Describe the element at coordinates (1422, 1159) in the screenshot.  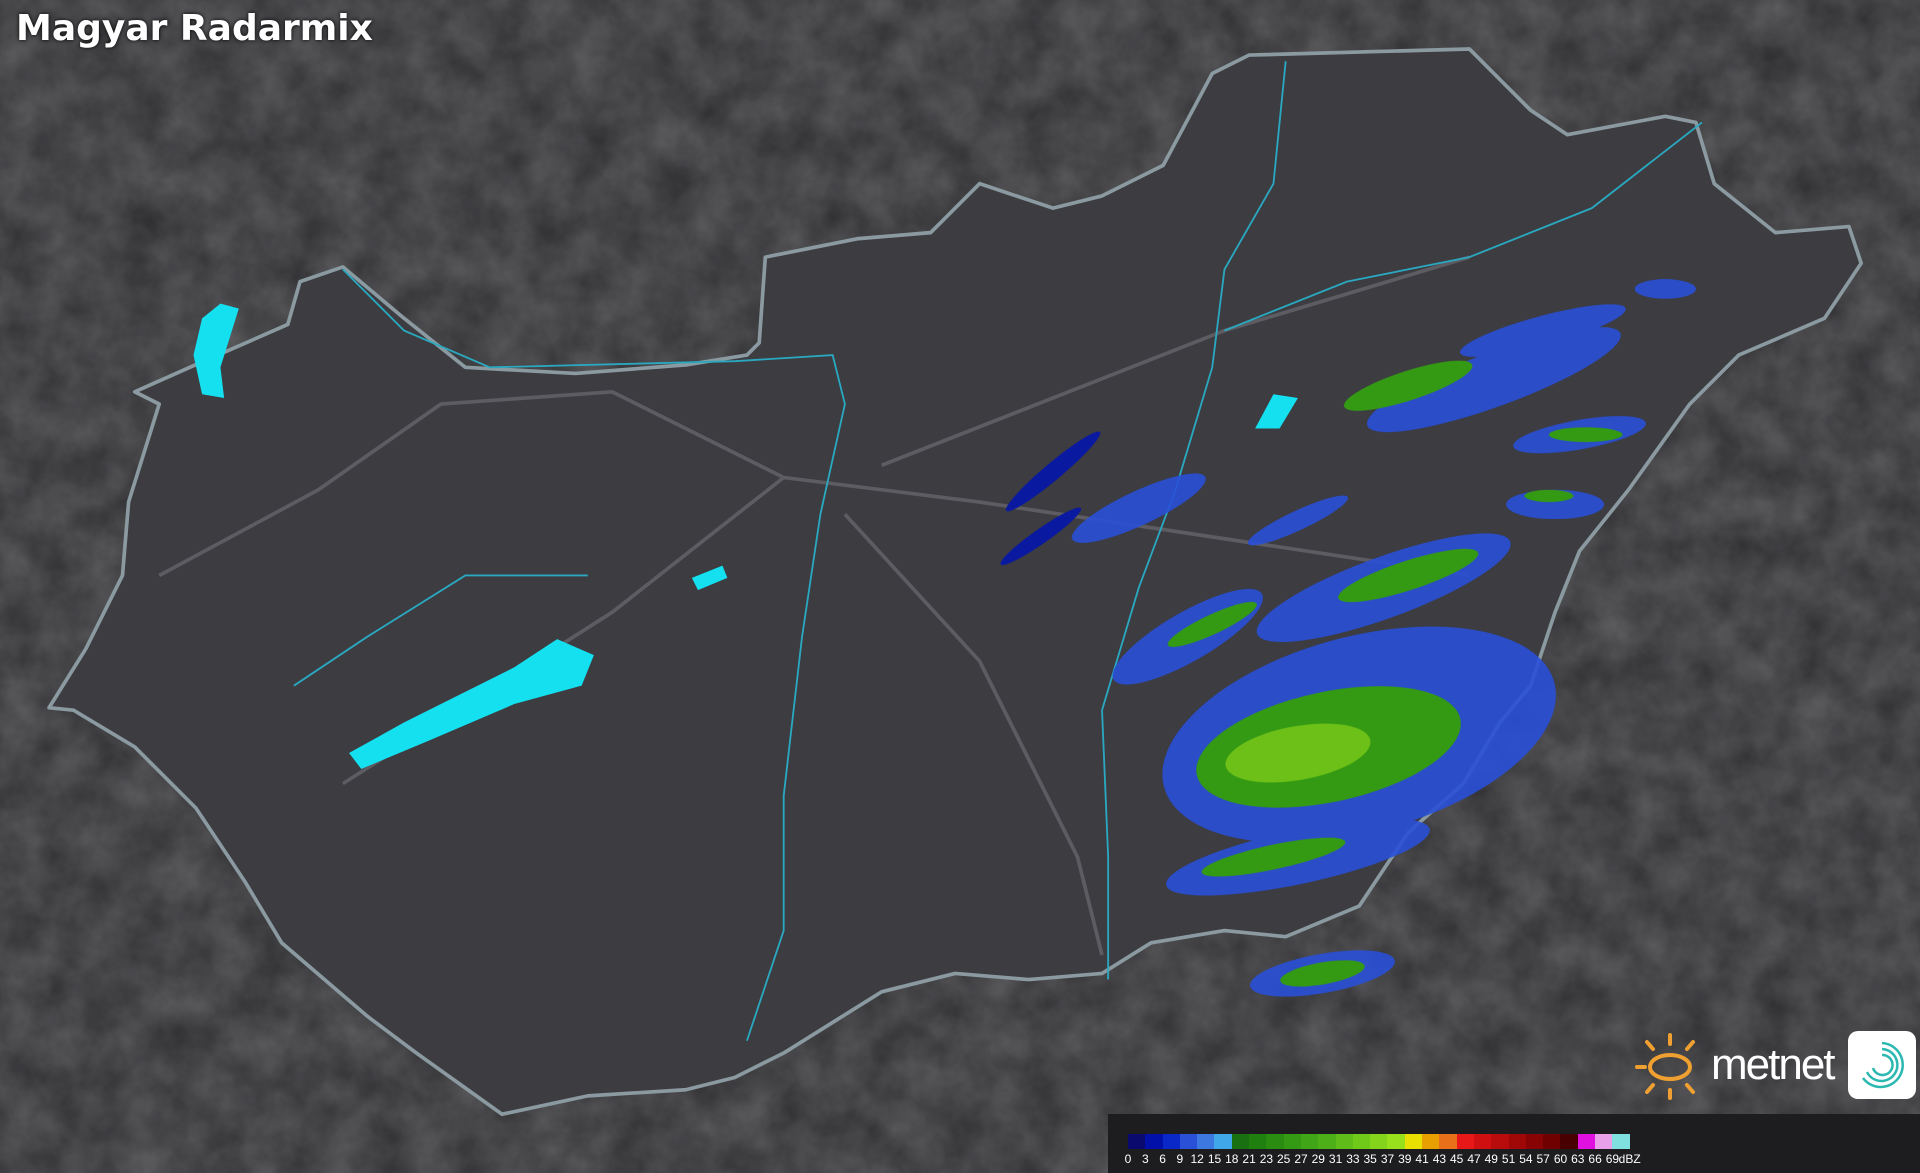
I see `legend-label: 41` at that location.